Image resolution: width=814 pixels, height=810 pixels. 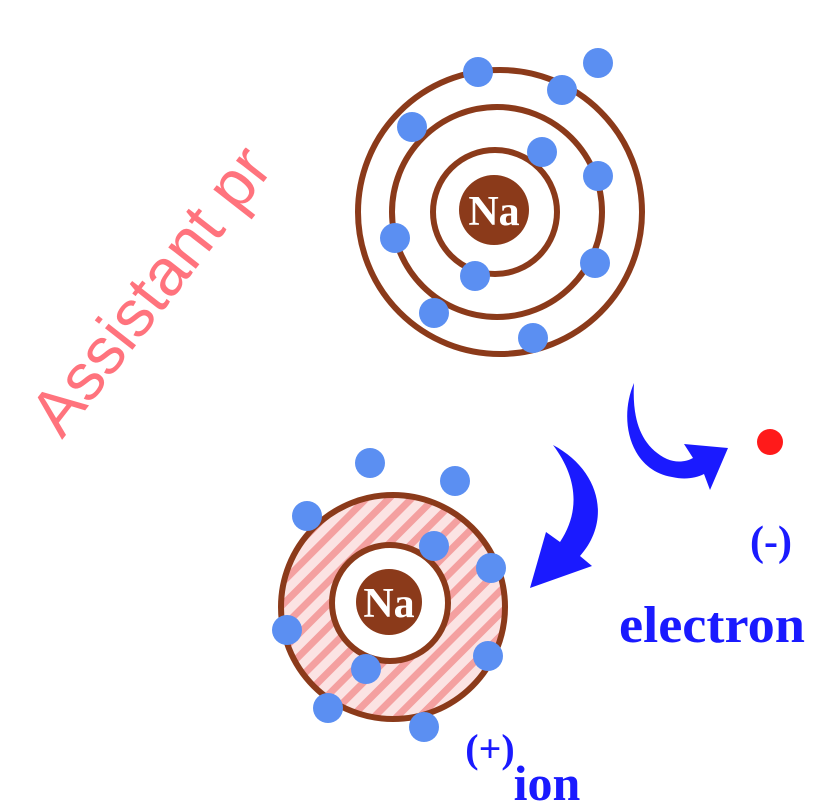 I want to click on atom-nucleus, so click(x=494, y=210).